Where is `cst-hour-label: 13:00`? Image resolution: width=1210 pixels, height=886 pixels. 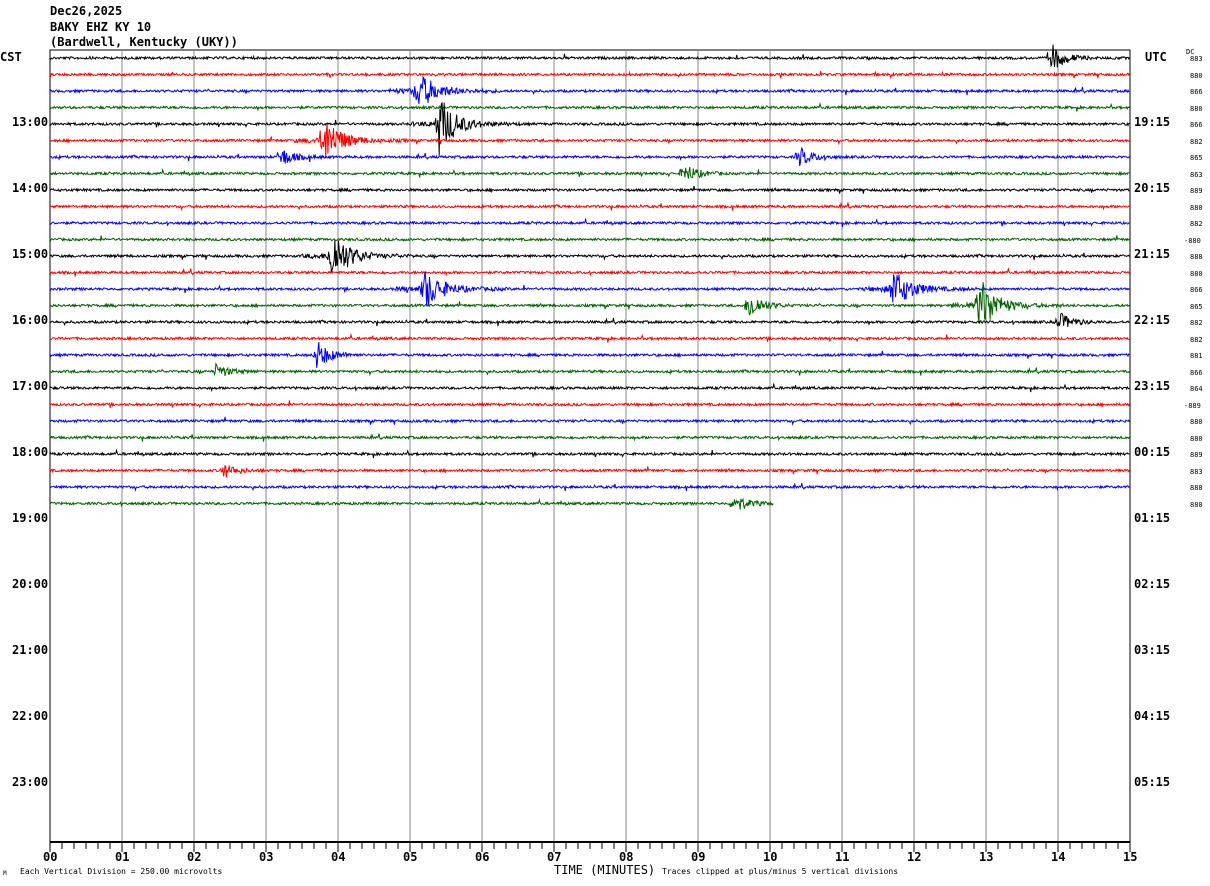
cst-hour-label: 13:00 is located at coordinates (30, 122).